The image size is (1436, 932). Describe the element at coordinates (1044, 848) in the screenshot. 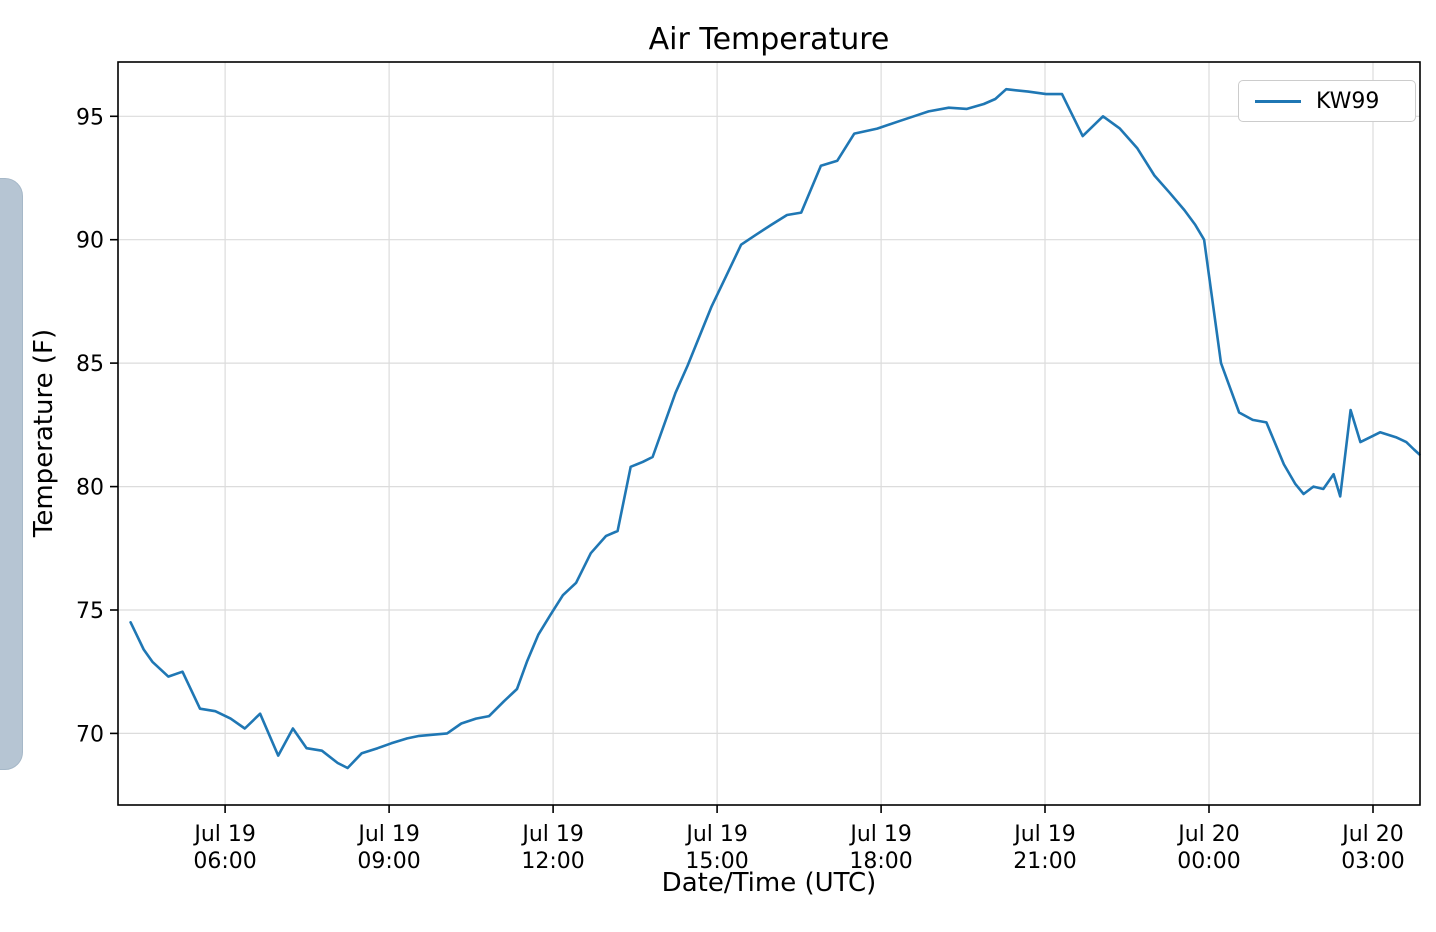

I see `x-tick-label: Jul 19 21:00` at that location.